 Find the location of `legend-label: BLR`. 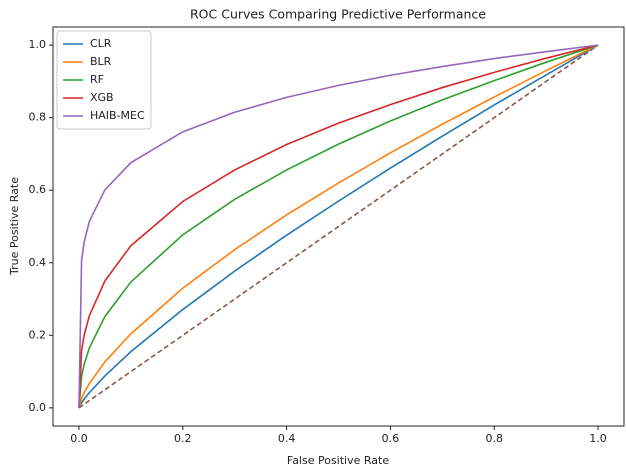

legend-label: BLR is located at coordinates (101, 61).